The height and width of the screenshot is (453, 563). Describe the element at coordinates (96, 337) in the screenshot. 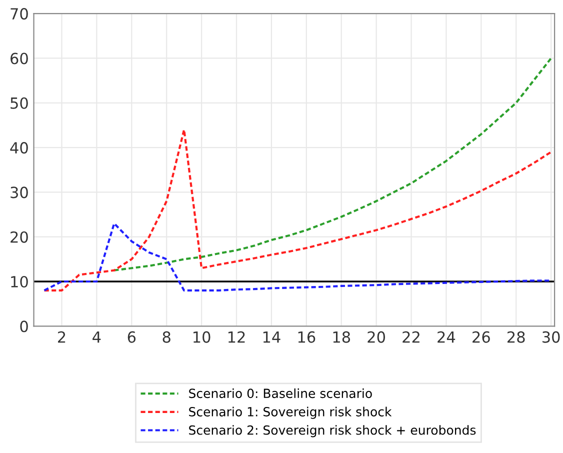

I see `x-tick-label: 4` at that location.